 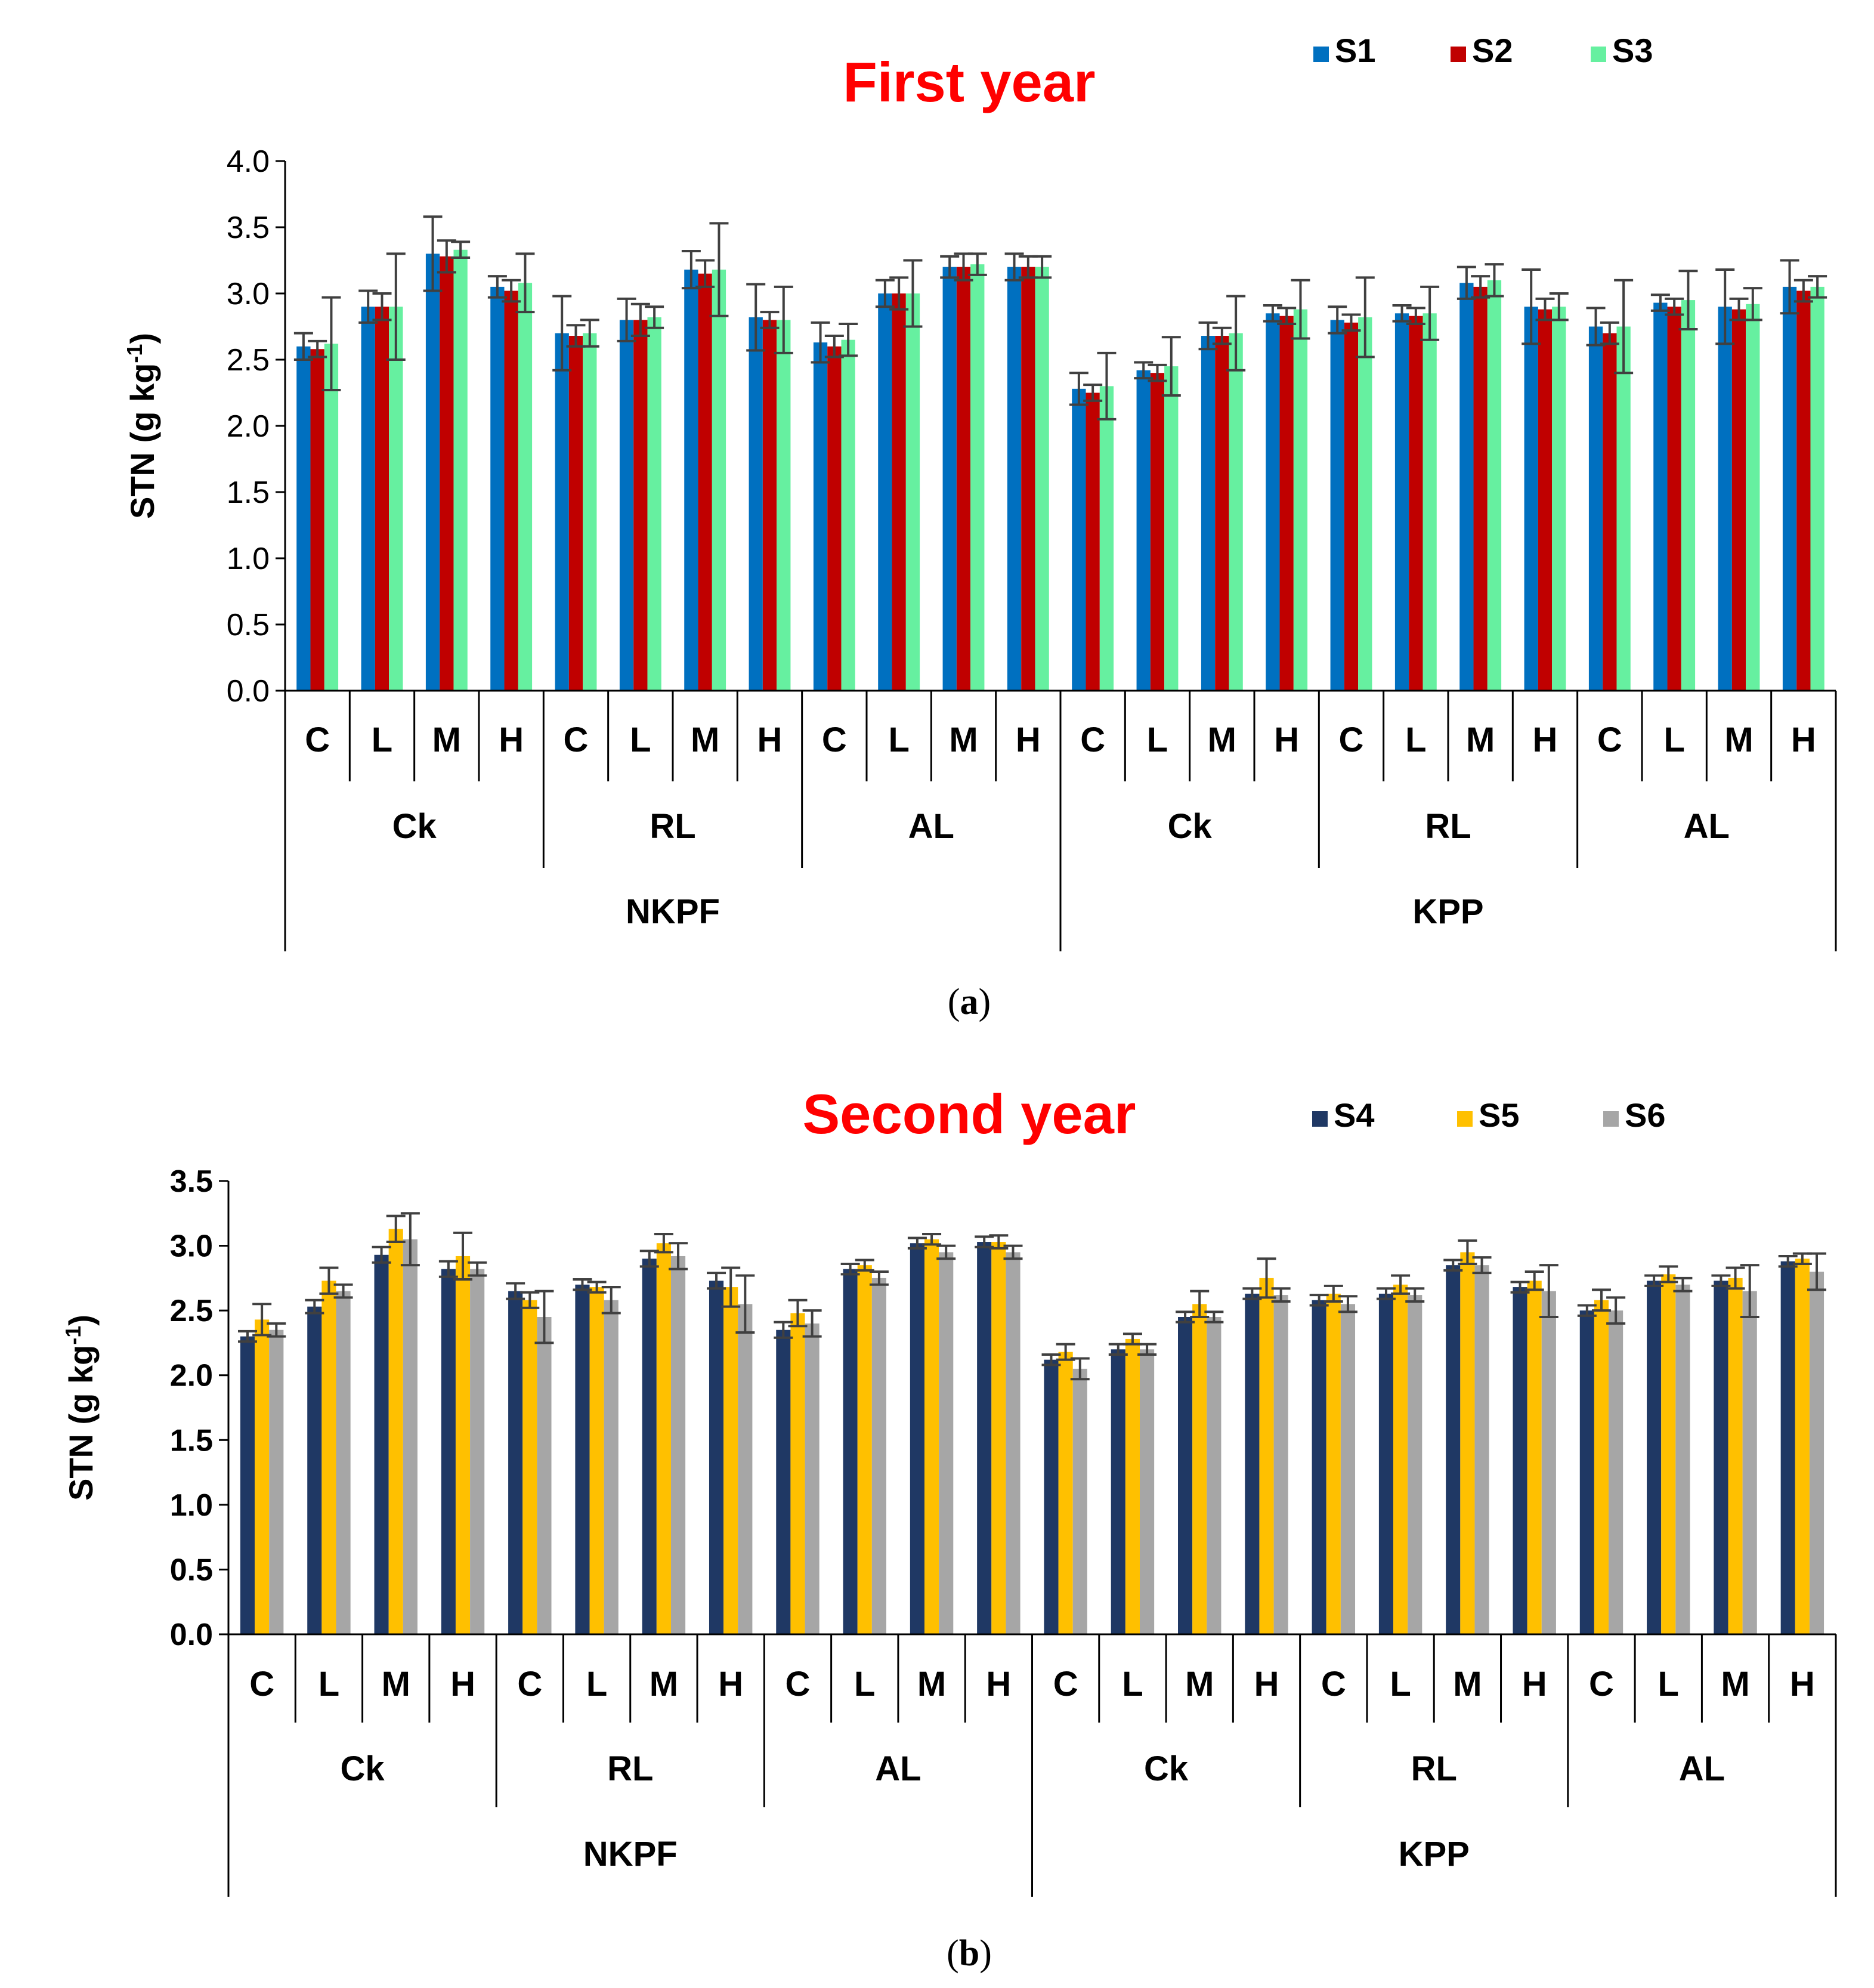 What do you see at coordinates (191, 1570) in the screenshot?
I see `panel-b-y-tick-label: 0.5` at bounding box center [191, 1570].